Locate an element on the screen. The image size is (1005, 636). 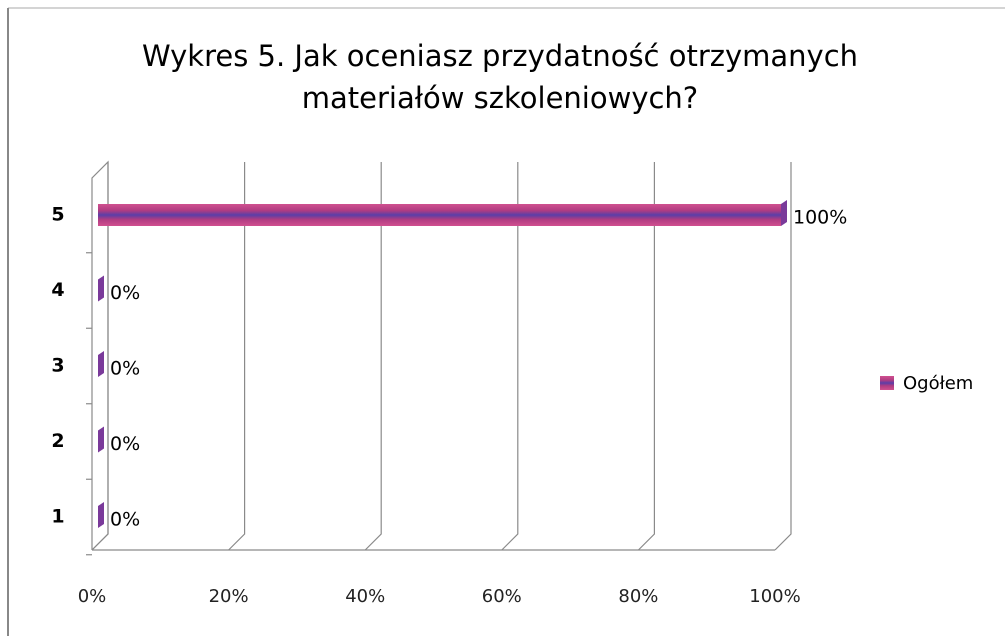
y-tick-label: 2 is located at coordinates (57, 441).